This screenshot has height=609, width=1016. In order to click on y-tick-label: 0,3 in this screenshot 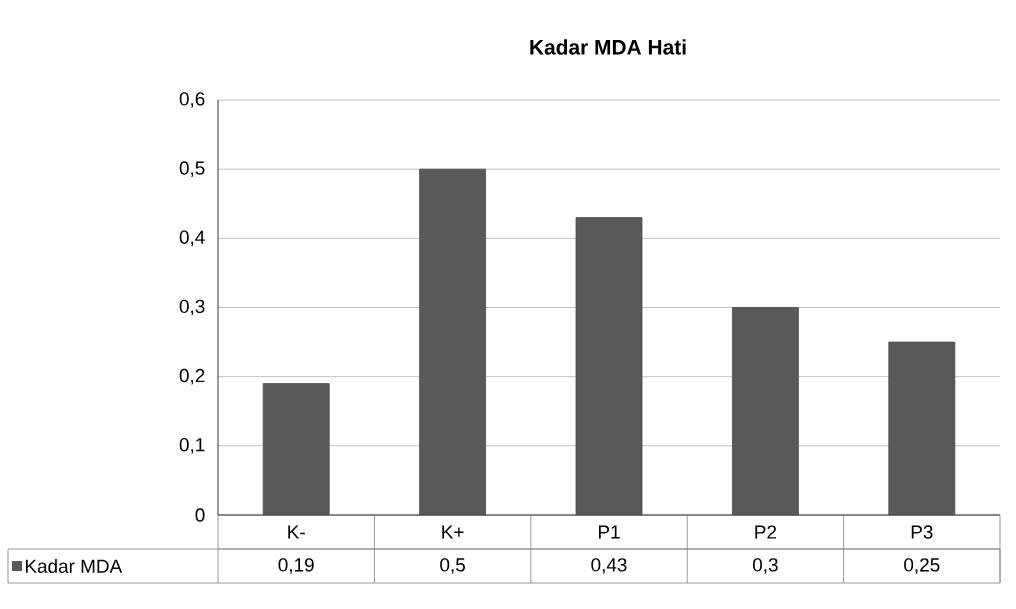, I will do `click(192, 307)`.